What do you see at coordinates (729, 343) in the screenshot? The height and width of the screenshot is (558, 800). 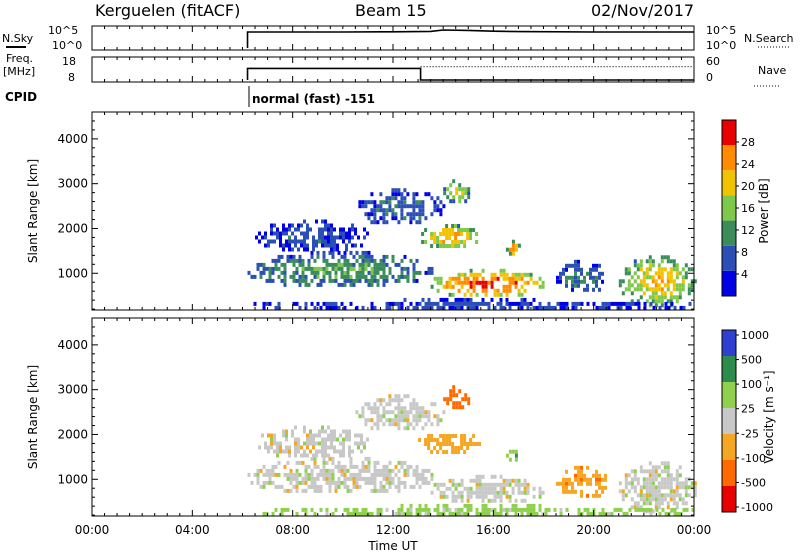 I see `velocity-colorbar-segment` at bounding box center [729, 343].